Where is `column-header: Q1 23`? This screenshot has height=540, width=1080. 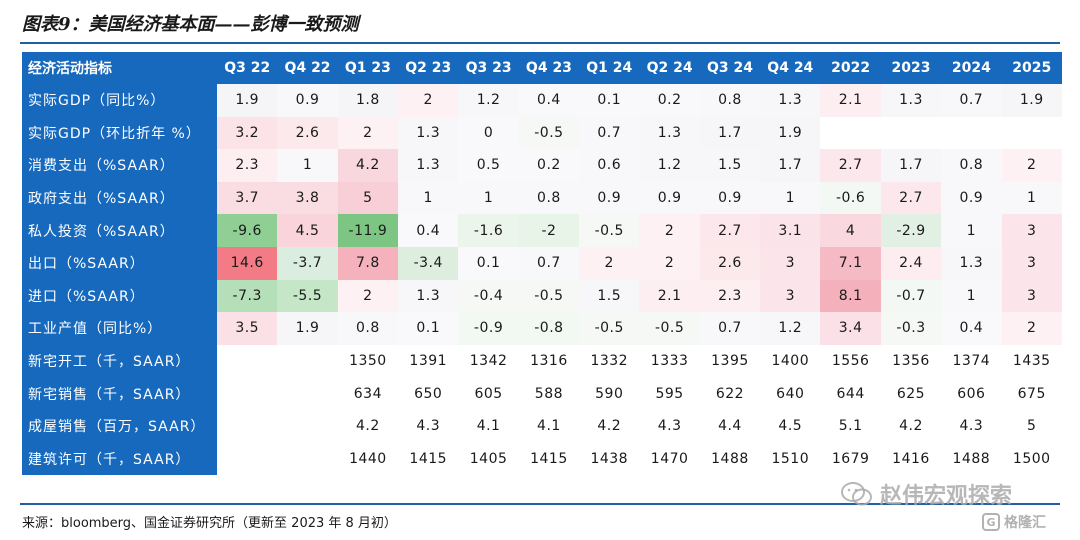 column-header: Q1 23 is located at coordinates (368, 68).